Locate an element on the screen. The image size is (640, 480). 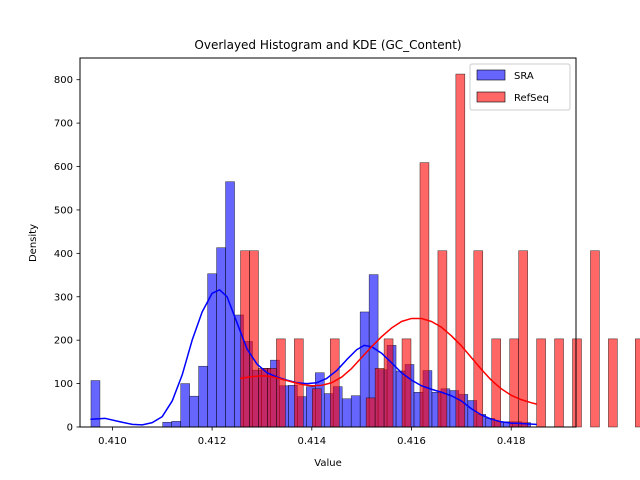
y-tick-label: 200 is located at coordinates (63, 341).